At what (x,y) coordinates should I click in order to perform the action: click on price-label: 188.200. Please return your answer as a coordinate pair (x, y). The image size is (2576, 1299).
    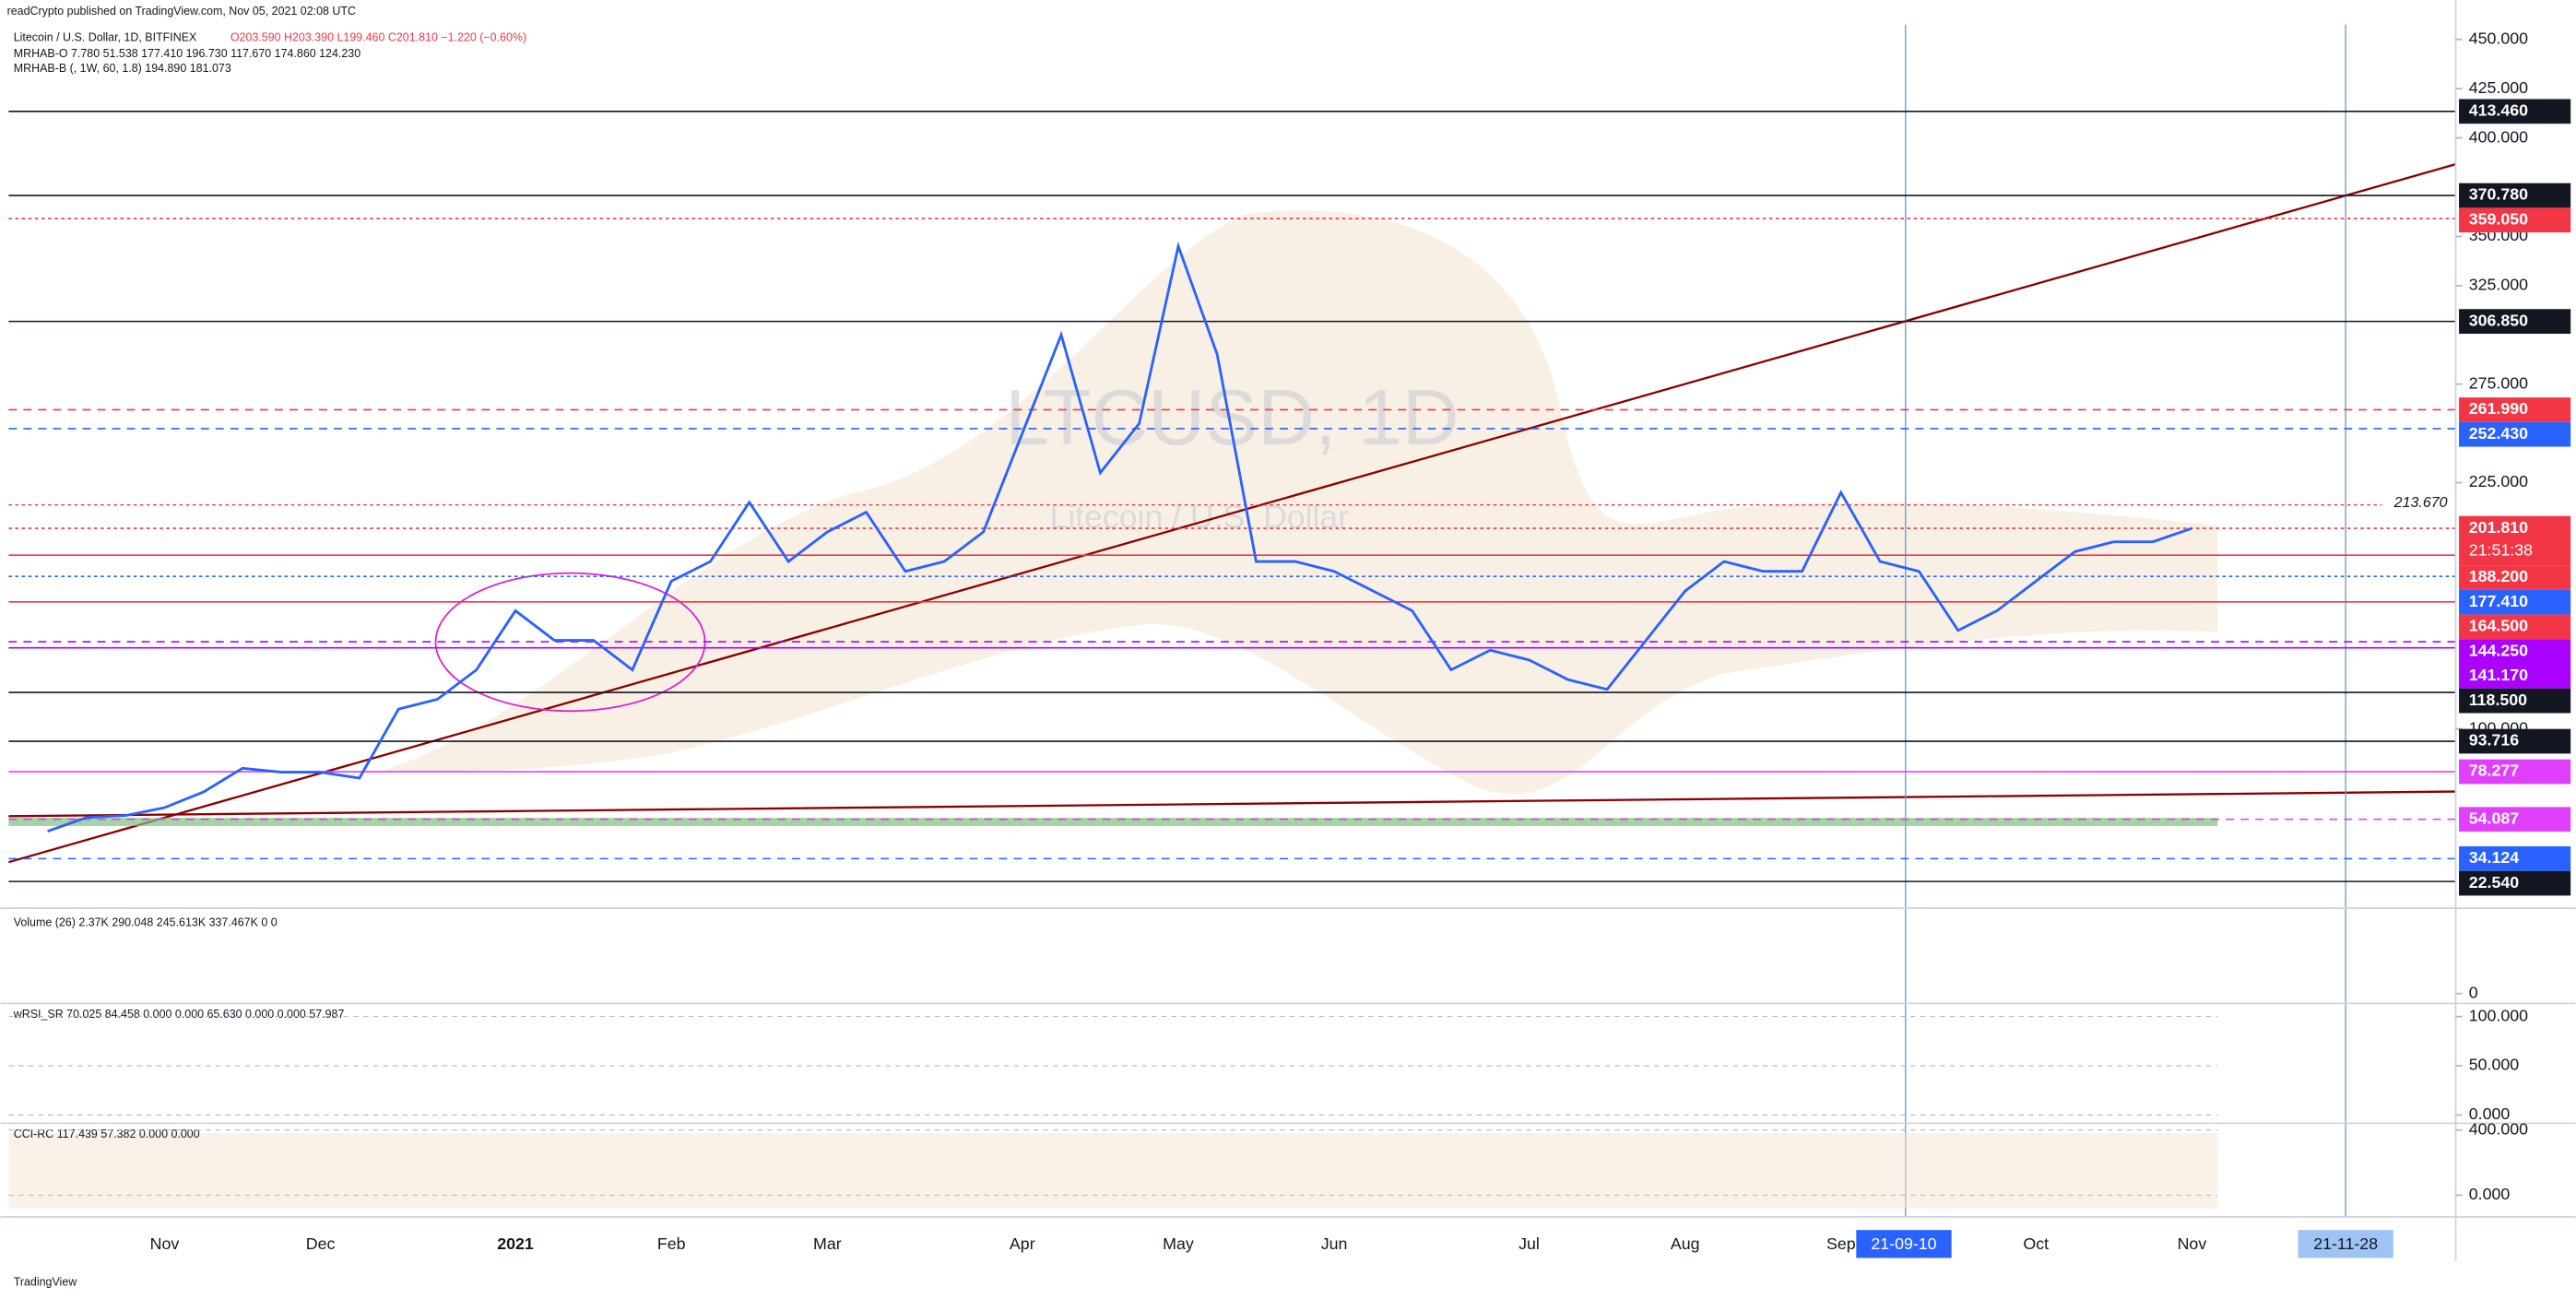
    Looking at the image, I should click on (2498, 576).